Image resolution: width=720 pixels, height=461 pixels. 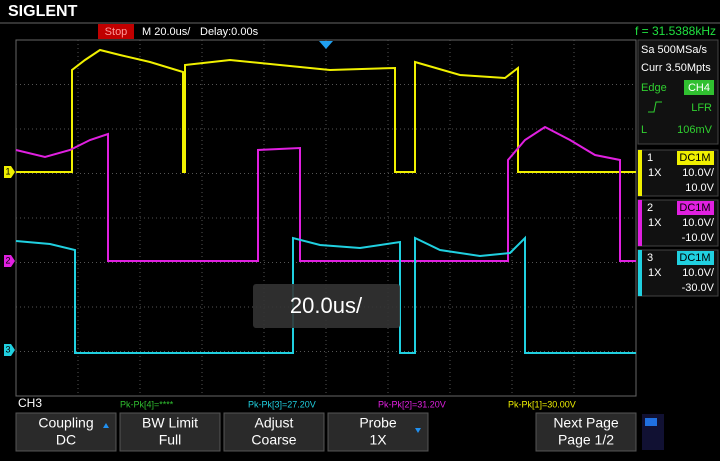 I want to click on channel-offset: -10.0V, so click(x=698, y=238).